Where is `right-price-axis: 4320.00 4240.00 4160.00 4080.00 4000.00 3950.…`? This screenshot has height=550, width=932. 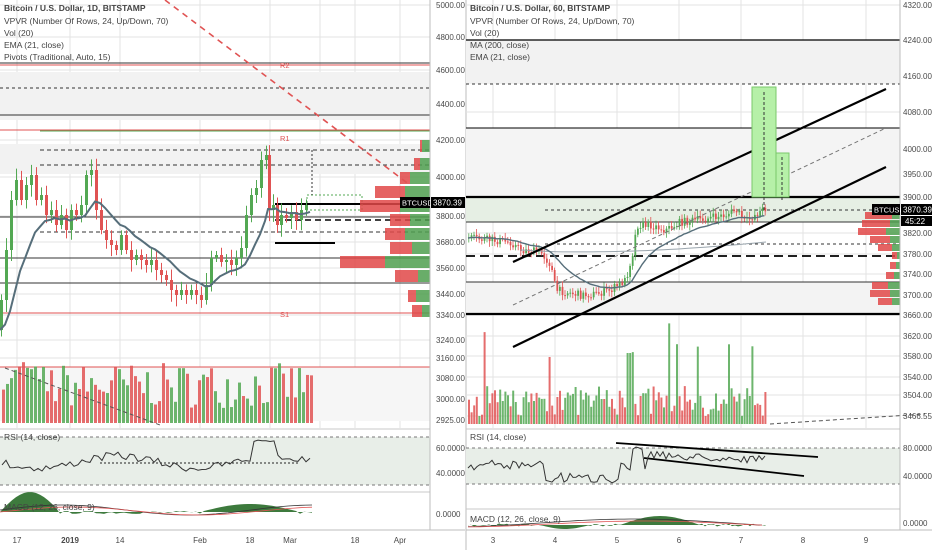 right-price-axis: 4320.00 4240.00 4160.00 4080.00 4000.00 3950.… is located at coordinates (917, 264).